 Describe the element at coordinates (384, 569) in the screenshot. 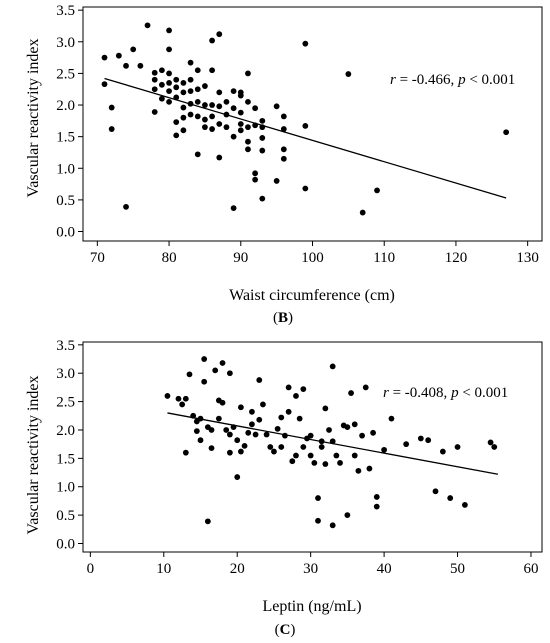

I see `x-tick-label: 40` at that location.